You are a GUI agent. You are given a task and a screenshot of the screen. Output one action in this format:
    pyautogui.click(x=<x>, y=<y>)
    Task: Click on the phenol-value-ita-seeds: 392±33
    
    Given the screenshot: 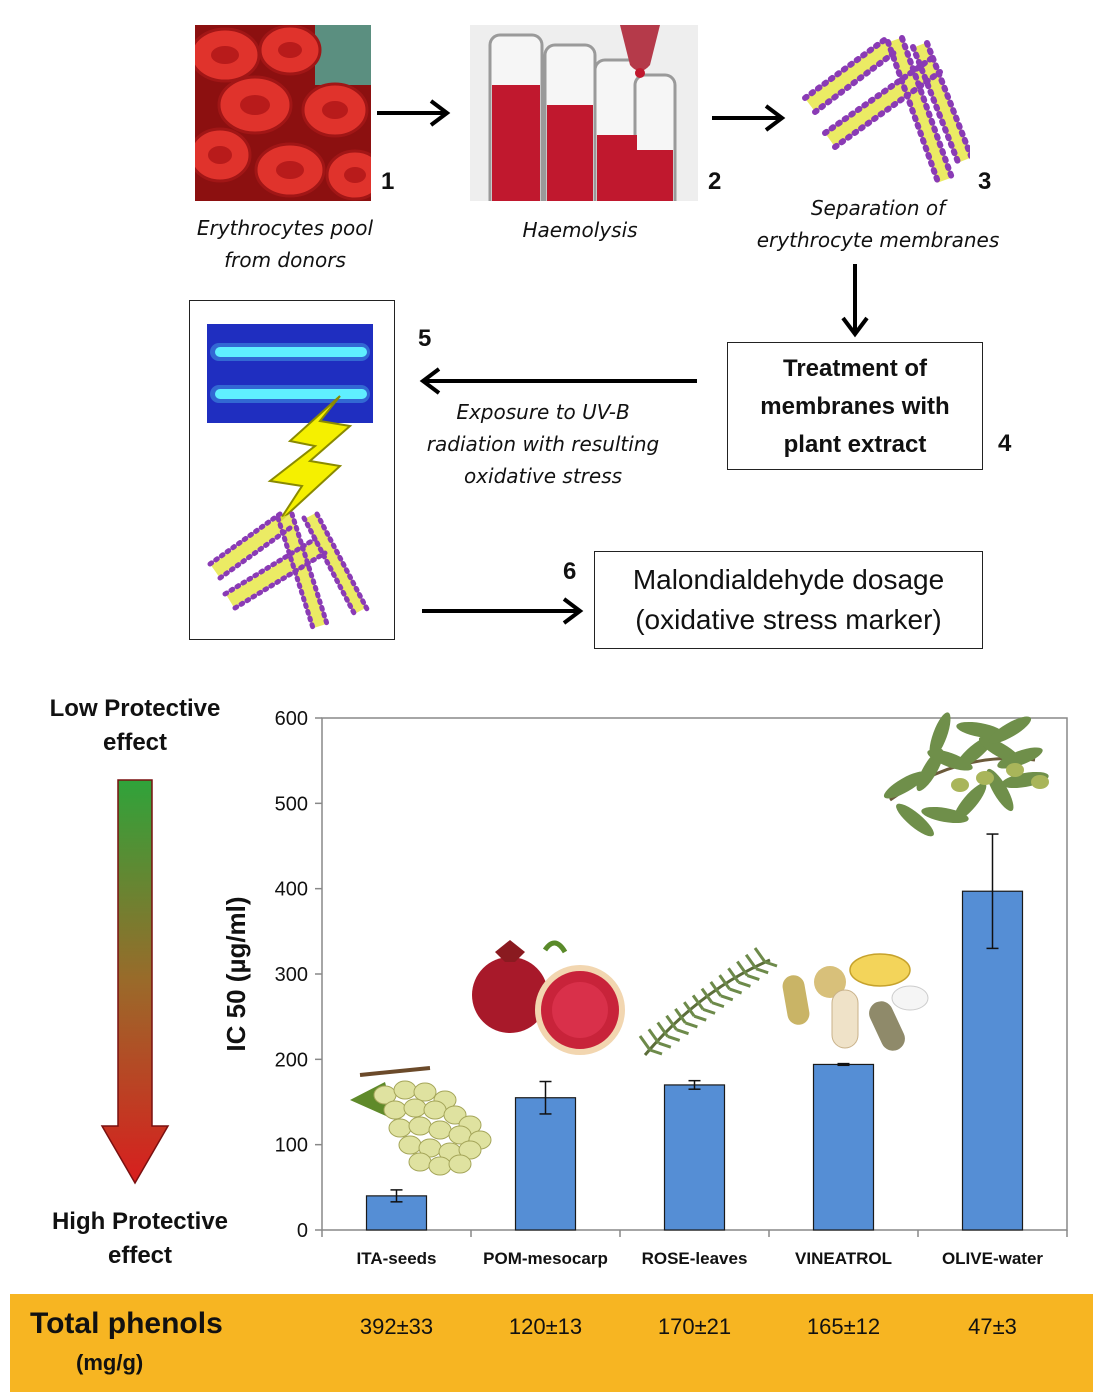 What is the action you would take?
    pyautogui.click(x=396, y=1326)
    